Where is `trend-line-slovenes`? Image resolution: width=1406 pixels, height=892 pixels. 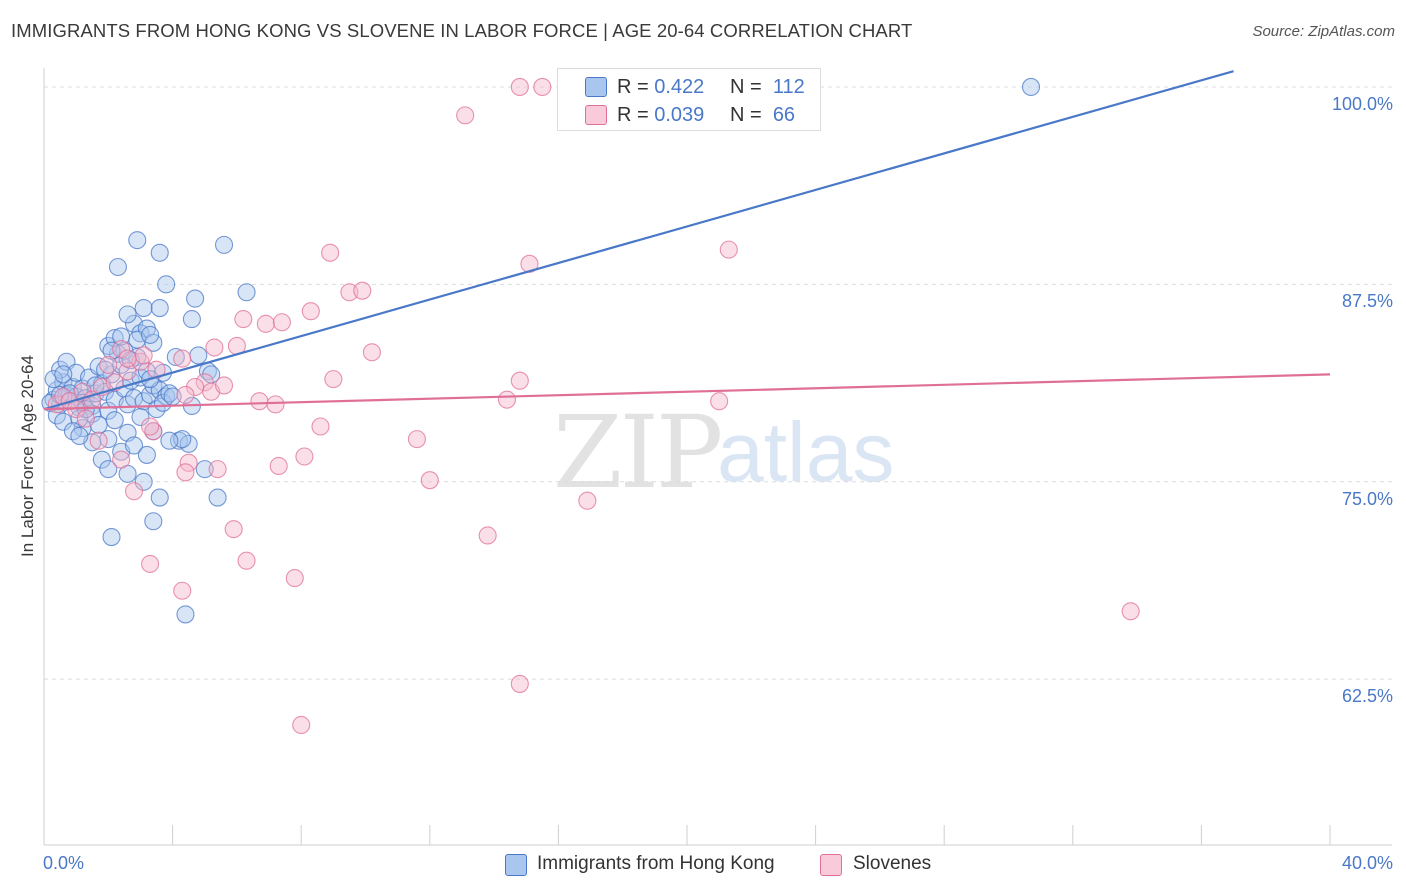 trend-line-slovenes is located at coordinates (687, 392).